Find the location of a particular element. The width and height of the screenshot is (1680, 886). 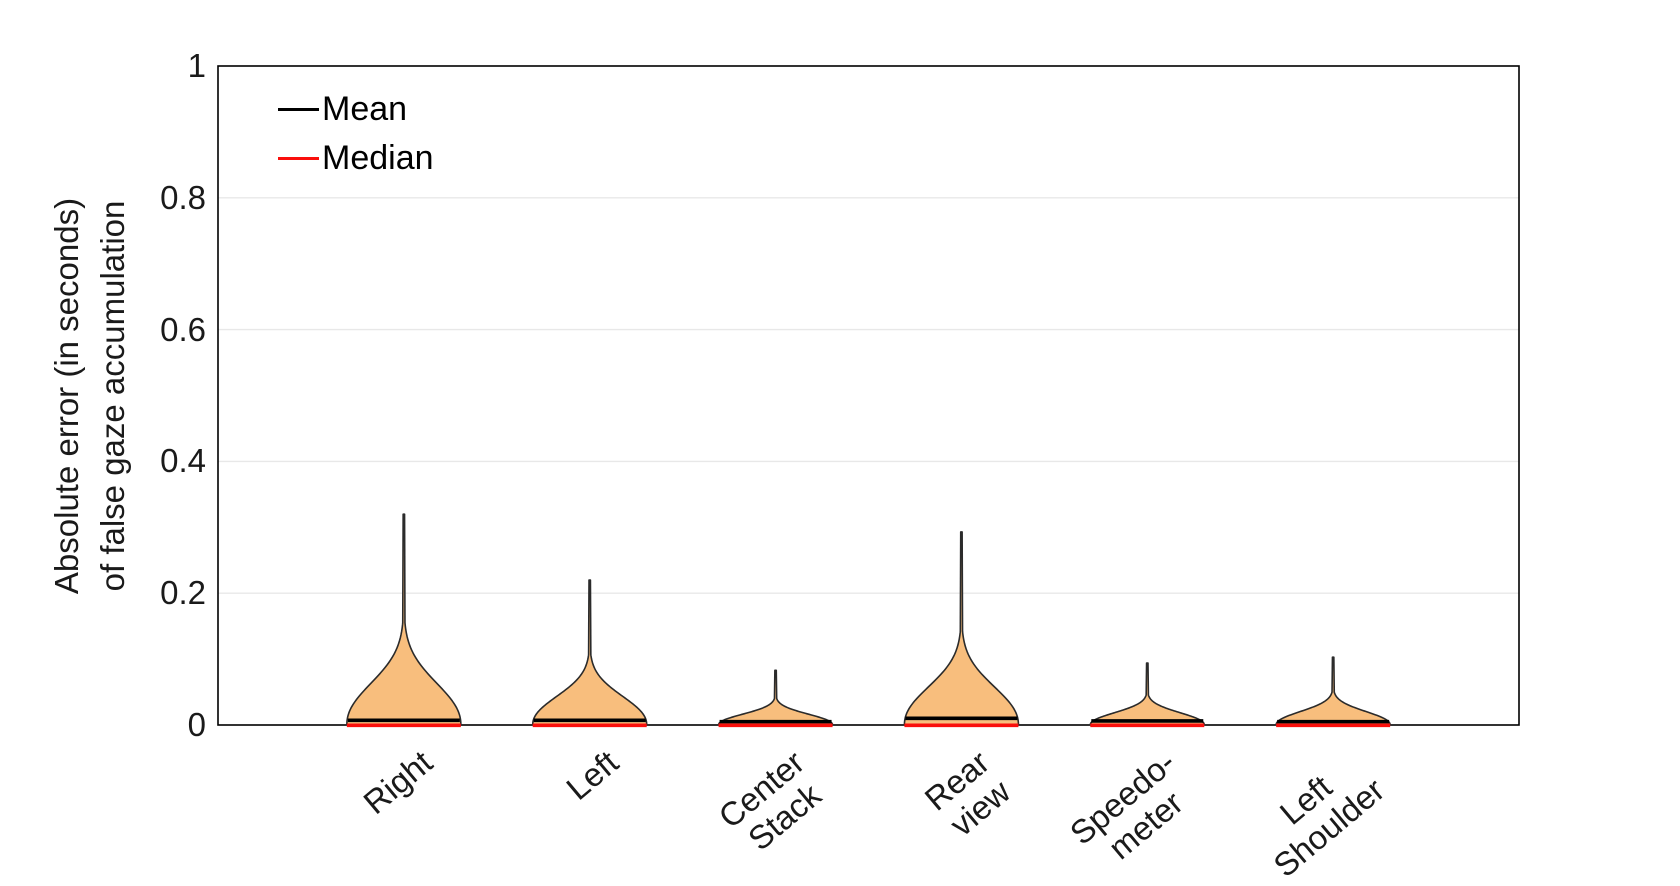

legend-item-mean: Mean is located at coordinates (356, 109).